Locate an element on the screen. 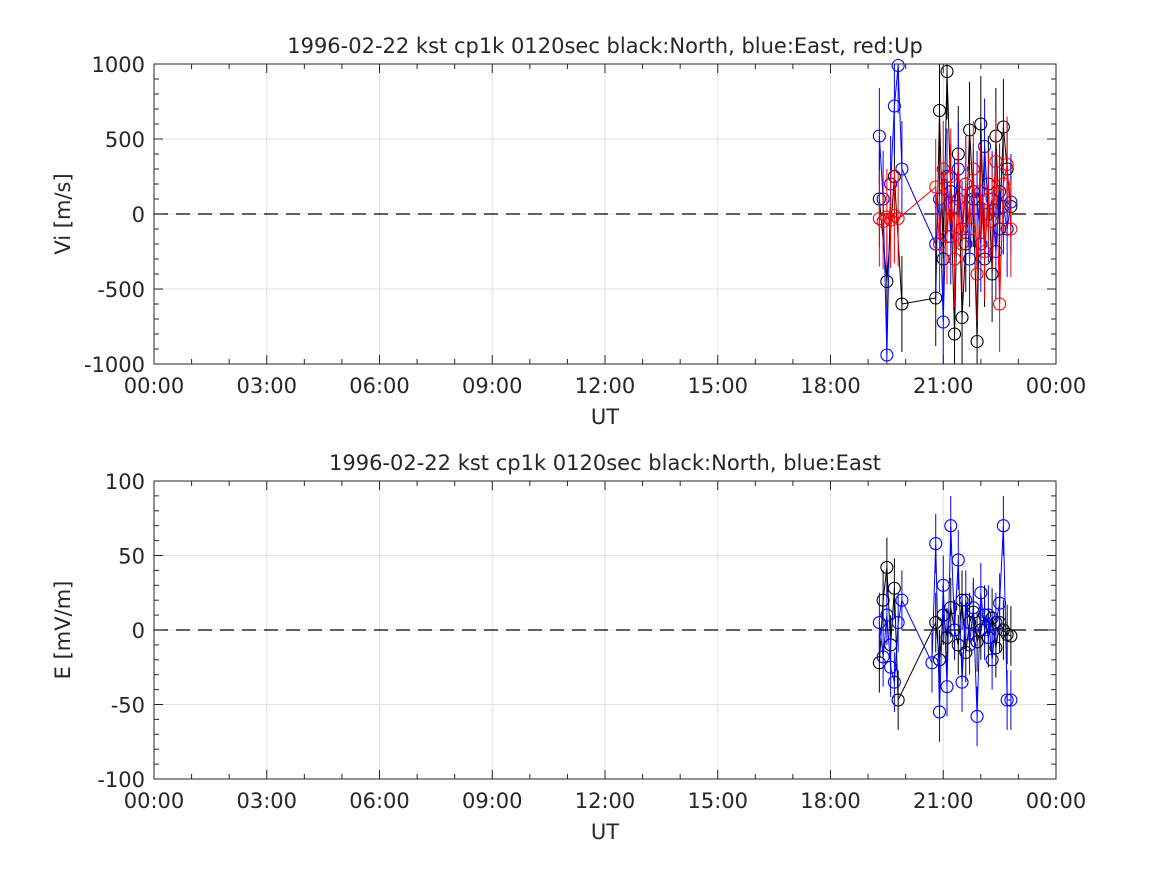 This screenshot has width=1167, height=875. efield-xlabel: UT is located at coordinates (605, 832).